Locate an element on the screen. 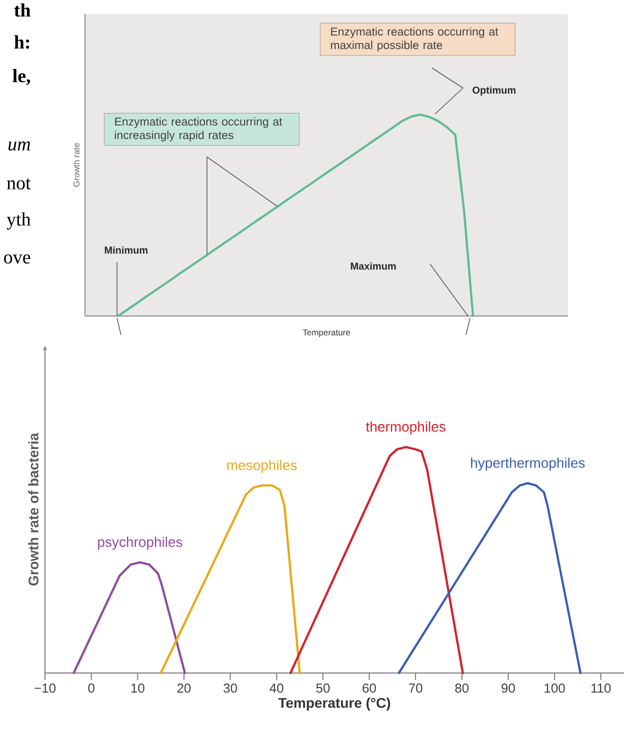 The image size is (633, 753). x-tick-label: 50 is located at coordinates (323, 688).